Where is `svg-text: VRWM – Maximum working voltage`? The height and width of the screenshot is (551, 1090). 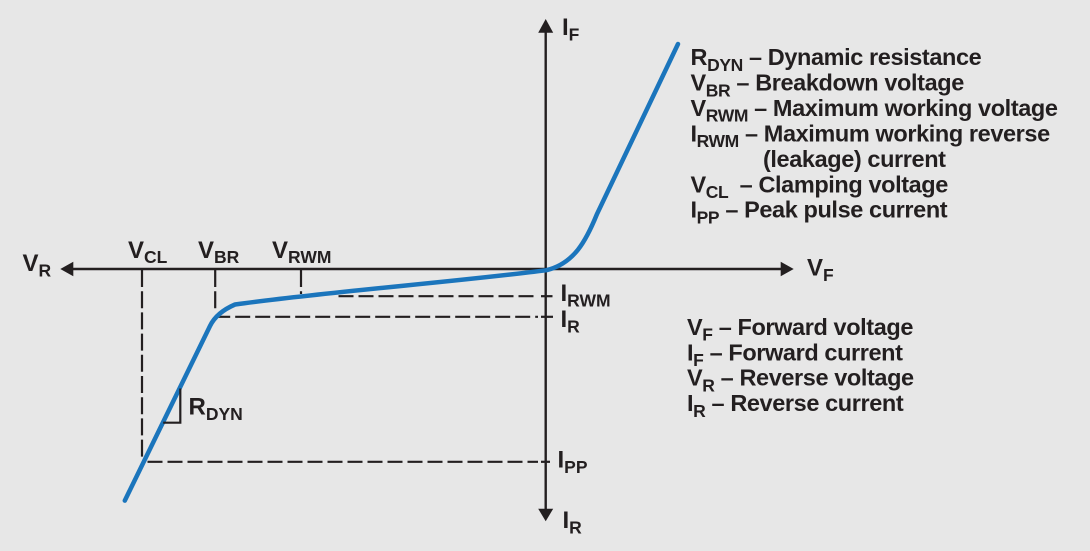
svg-text: VRWM – Maximum working voltage is located at coordinates (874, 110).